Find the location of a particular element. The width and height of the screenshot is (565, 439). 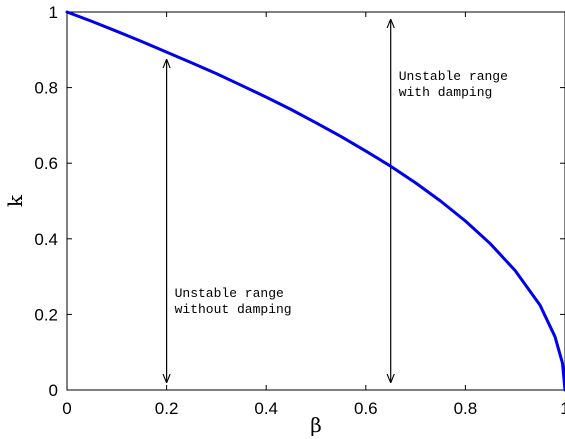

y-tick-label: 0.8 is located at coordinates (46, 88).